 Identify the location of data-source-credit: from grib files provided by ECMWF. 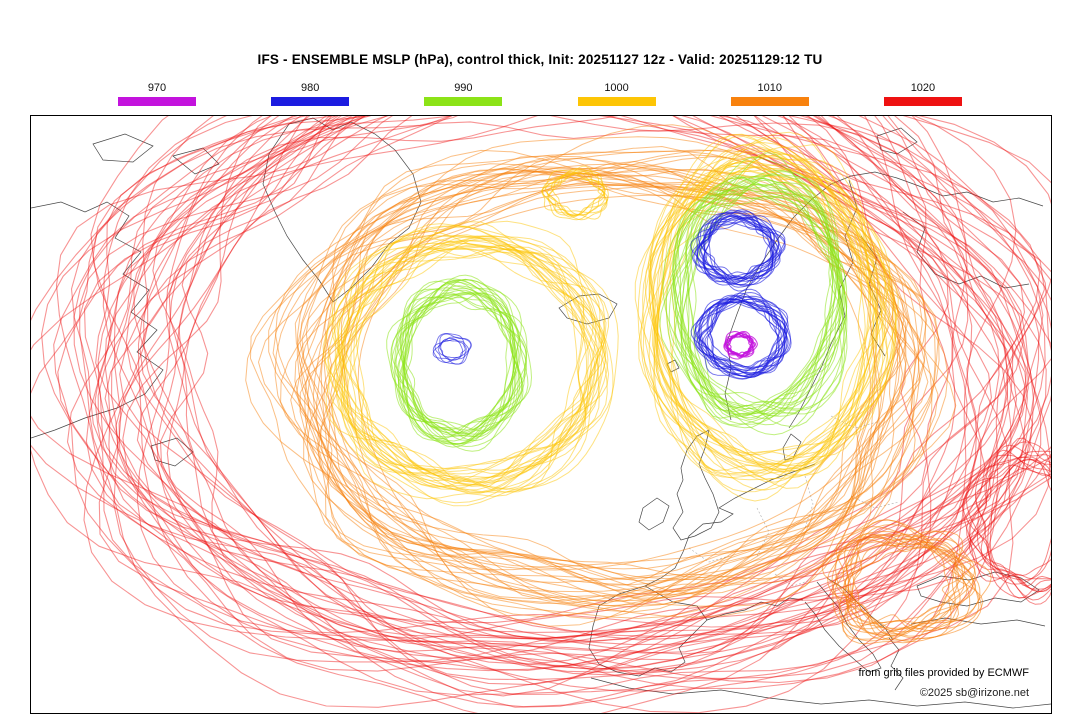
(943, 673).